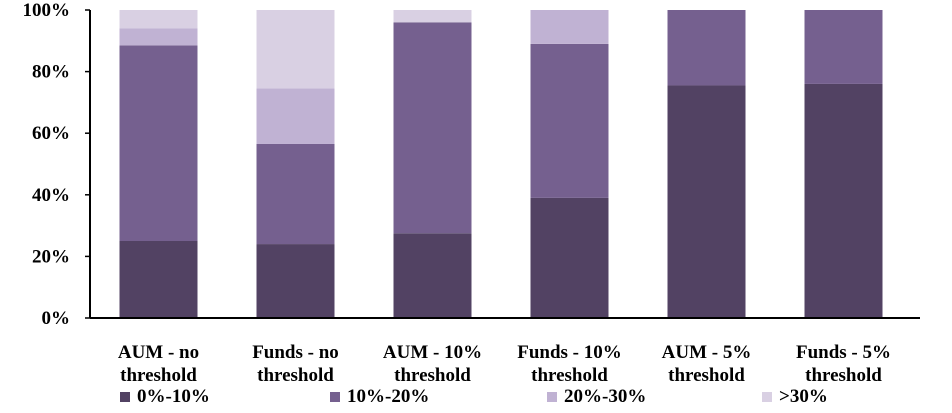 This screenshot has height=413, width=952. I want to click on legend-item: 0%-10%, so click(165, 397).